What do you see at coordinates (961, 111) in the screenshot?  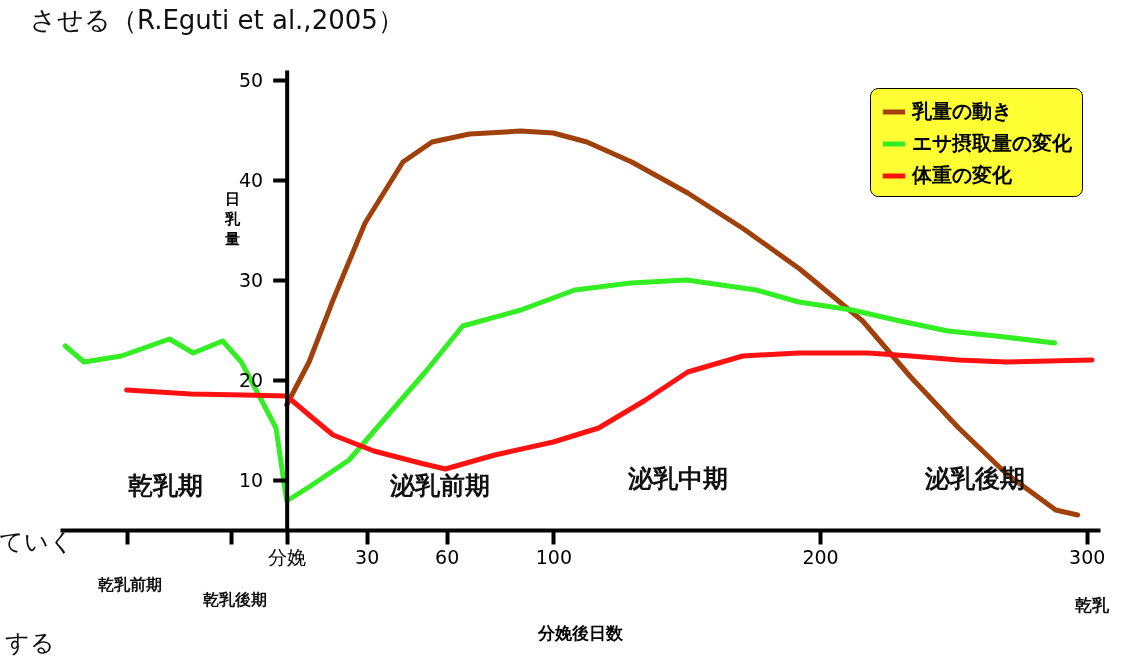 I see `legend-label: 乳量の動き` at bounding box center [961, 111].